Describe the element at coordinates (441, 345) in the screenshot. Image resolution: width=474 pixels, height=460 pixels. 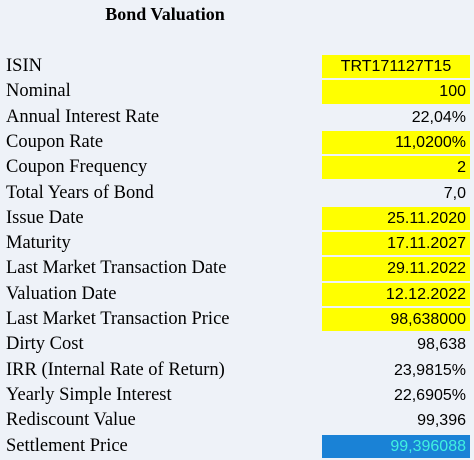
I see `row-value: 98,638` at that location.